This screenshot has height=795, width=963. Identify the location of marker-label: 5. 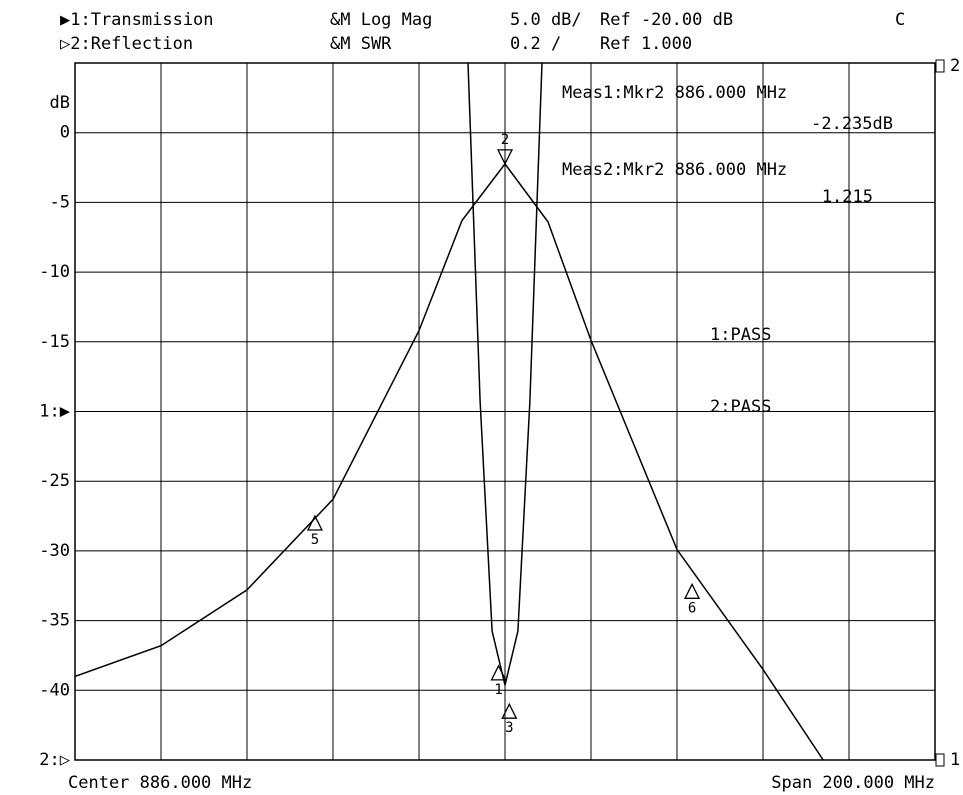
(315, 540).